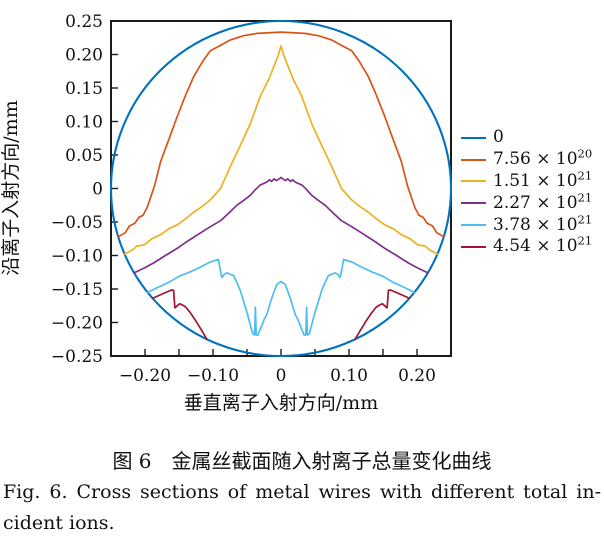 This screenshot has width=604, height=543. I want to click on y-tick-label: −0.25, so click(77, 357).